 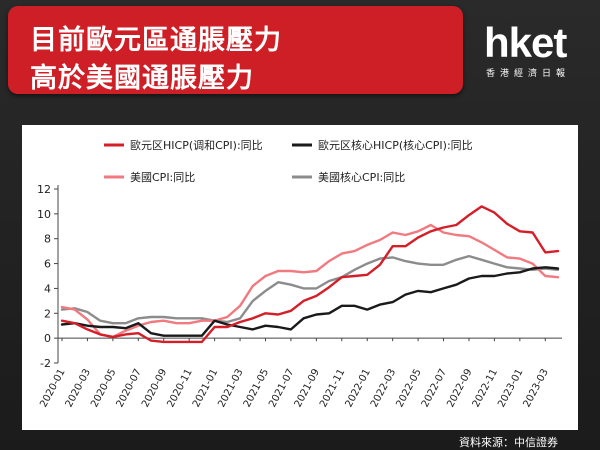 I want to click on legend-label: 歐元区HICP(调和CPI):同比, so click(x=196, y=145).